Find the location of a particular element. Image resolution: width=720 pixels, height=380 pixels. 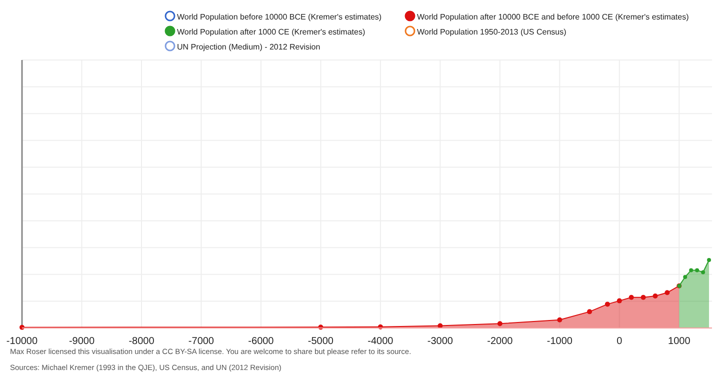

x-tick-label: -2000 is located at coordinates (500, 341).